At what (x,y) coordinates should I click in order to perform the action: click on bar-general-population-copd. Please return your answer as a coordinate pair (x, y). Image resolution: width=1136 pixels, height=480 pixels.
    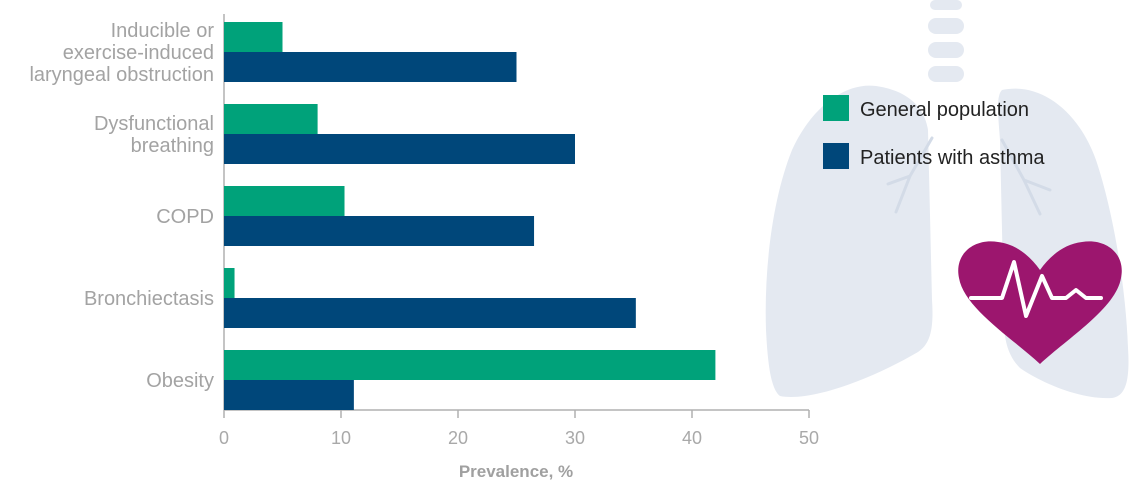
    Looking at the image, I should click on (284, 201).